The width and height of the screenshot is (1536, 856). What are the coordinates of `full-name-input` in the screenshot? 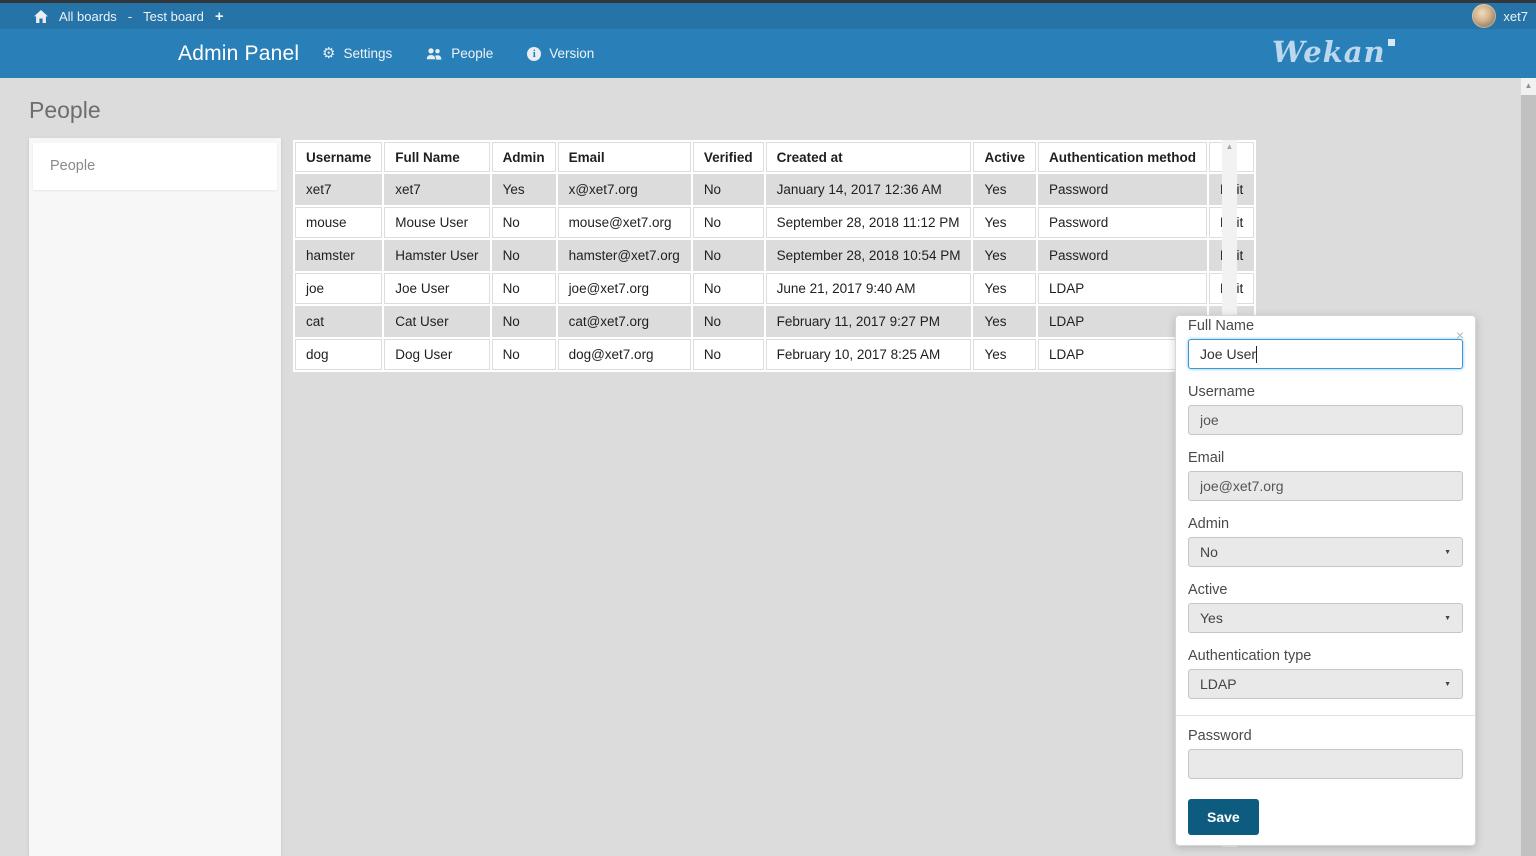 It's located at (1325, 354).